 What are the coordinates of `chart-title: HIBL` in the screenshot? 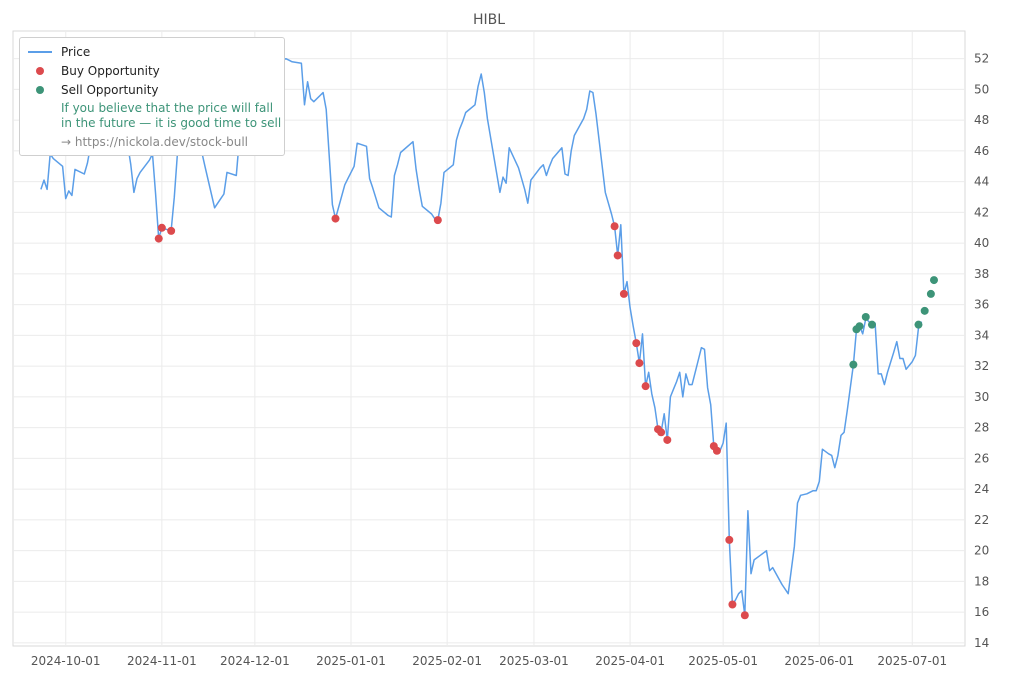 It's located at (489, 20).